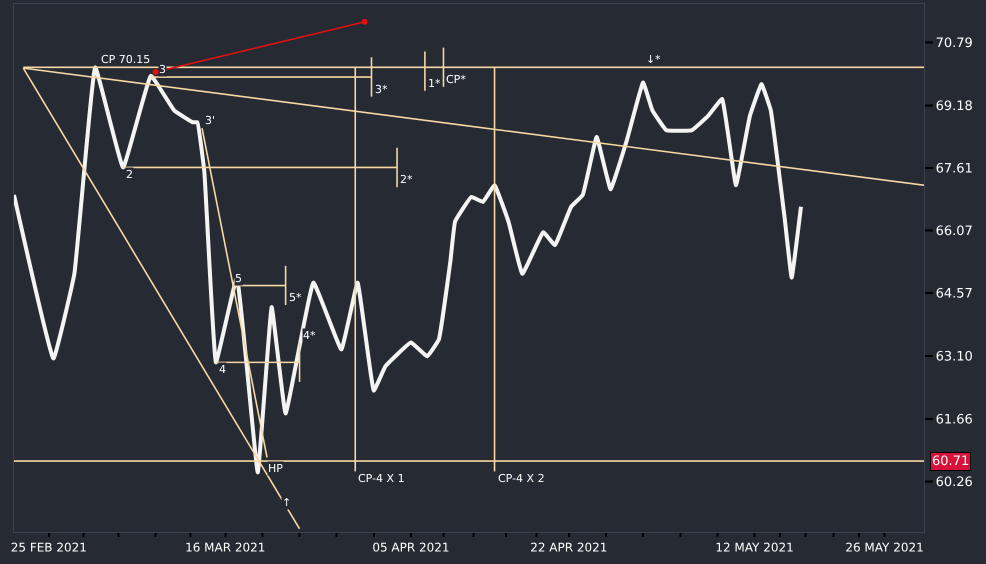  What do you see at coordinates (521, 478) in the screenshot?
I see `annotation: CP-4 X 2` at bounding box center [521, 478].